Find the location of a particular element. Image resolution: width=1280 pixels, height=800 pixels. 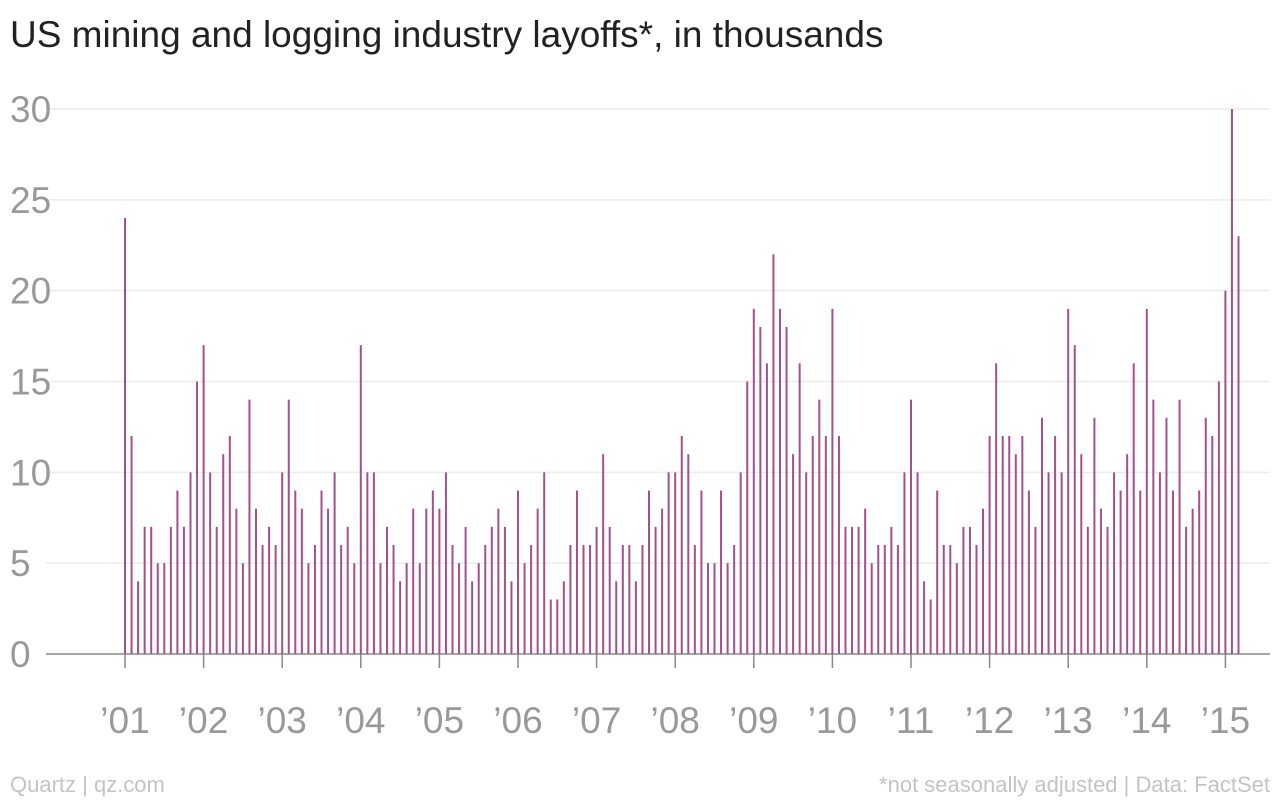

x-tick-label: ’11 is located at coordinates (911, 720).